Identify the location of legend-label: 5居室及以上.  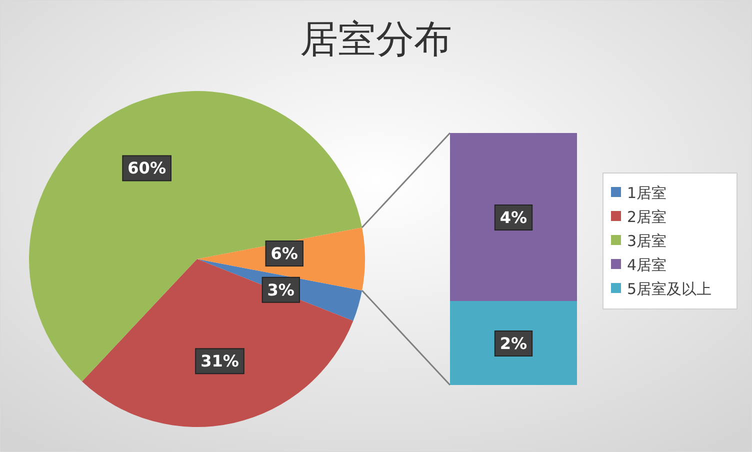
(669, 289).